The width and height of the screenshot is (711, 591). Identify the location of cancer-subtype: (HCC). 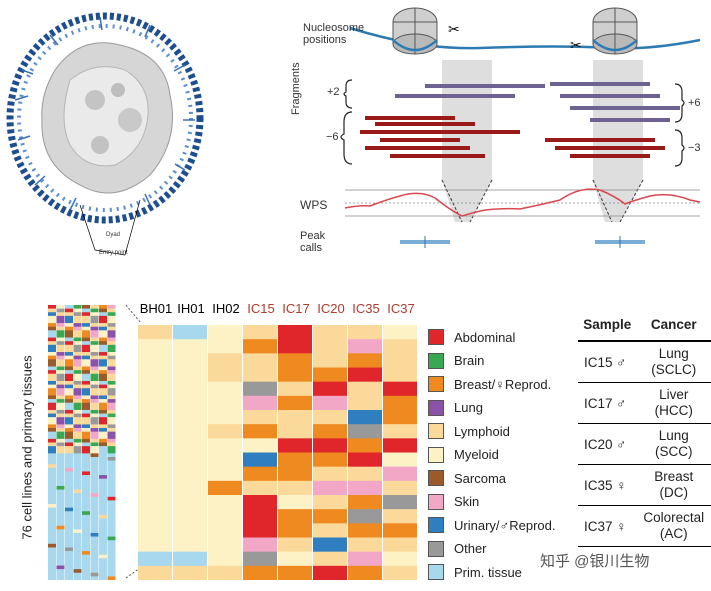
(673, 410).